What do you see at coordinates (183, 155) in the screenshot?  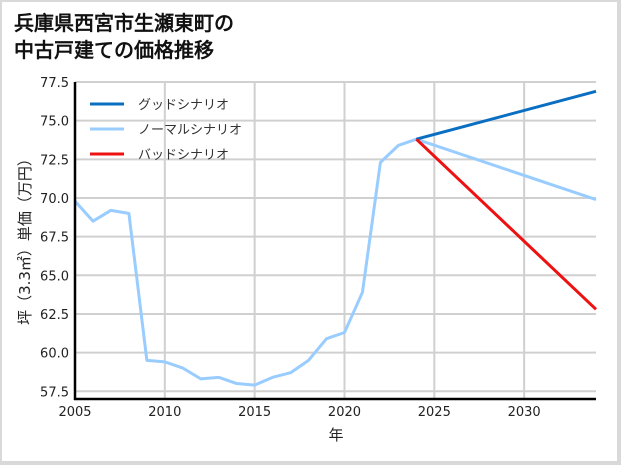 I see `legend-label: バッドシナリオ` at bounding box center [183, 155].